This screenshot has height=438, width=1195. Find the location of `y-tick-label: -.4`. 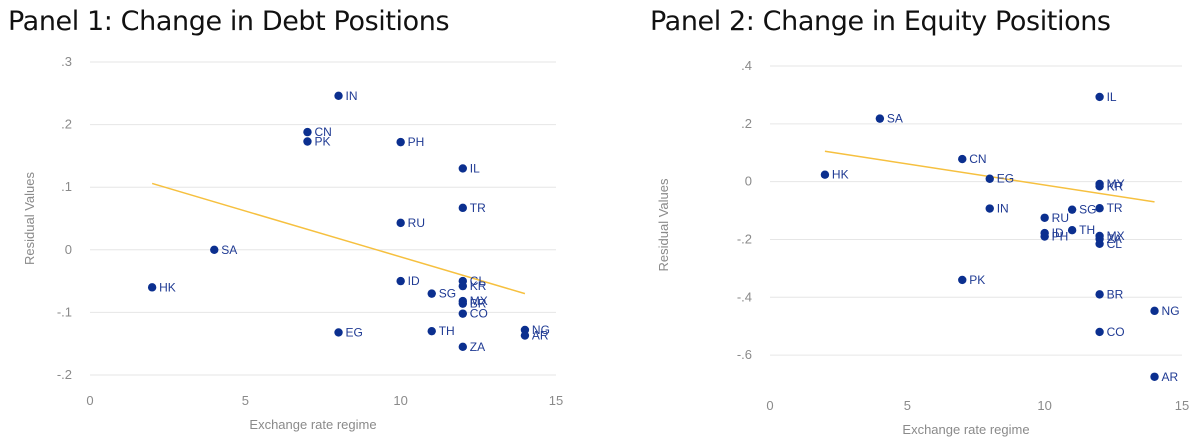

y-tick-label: -.4 is located at coordinates (744, 296).